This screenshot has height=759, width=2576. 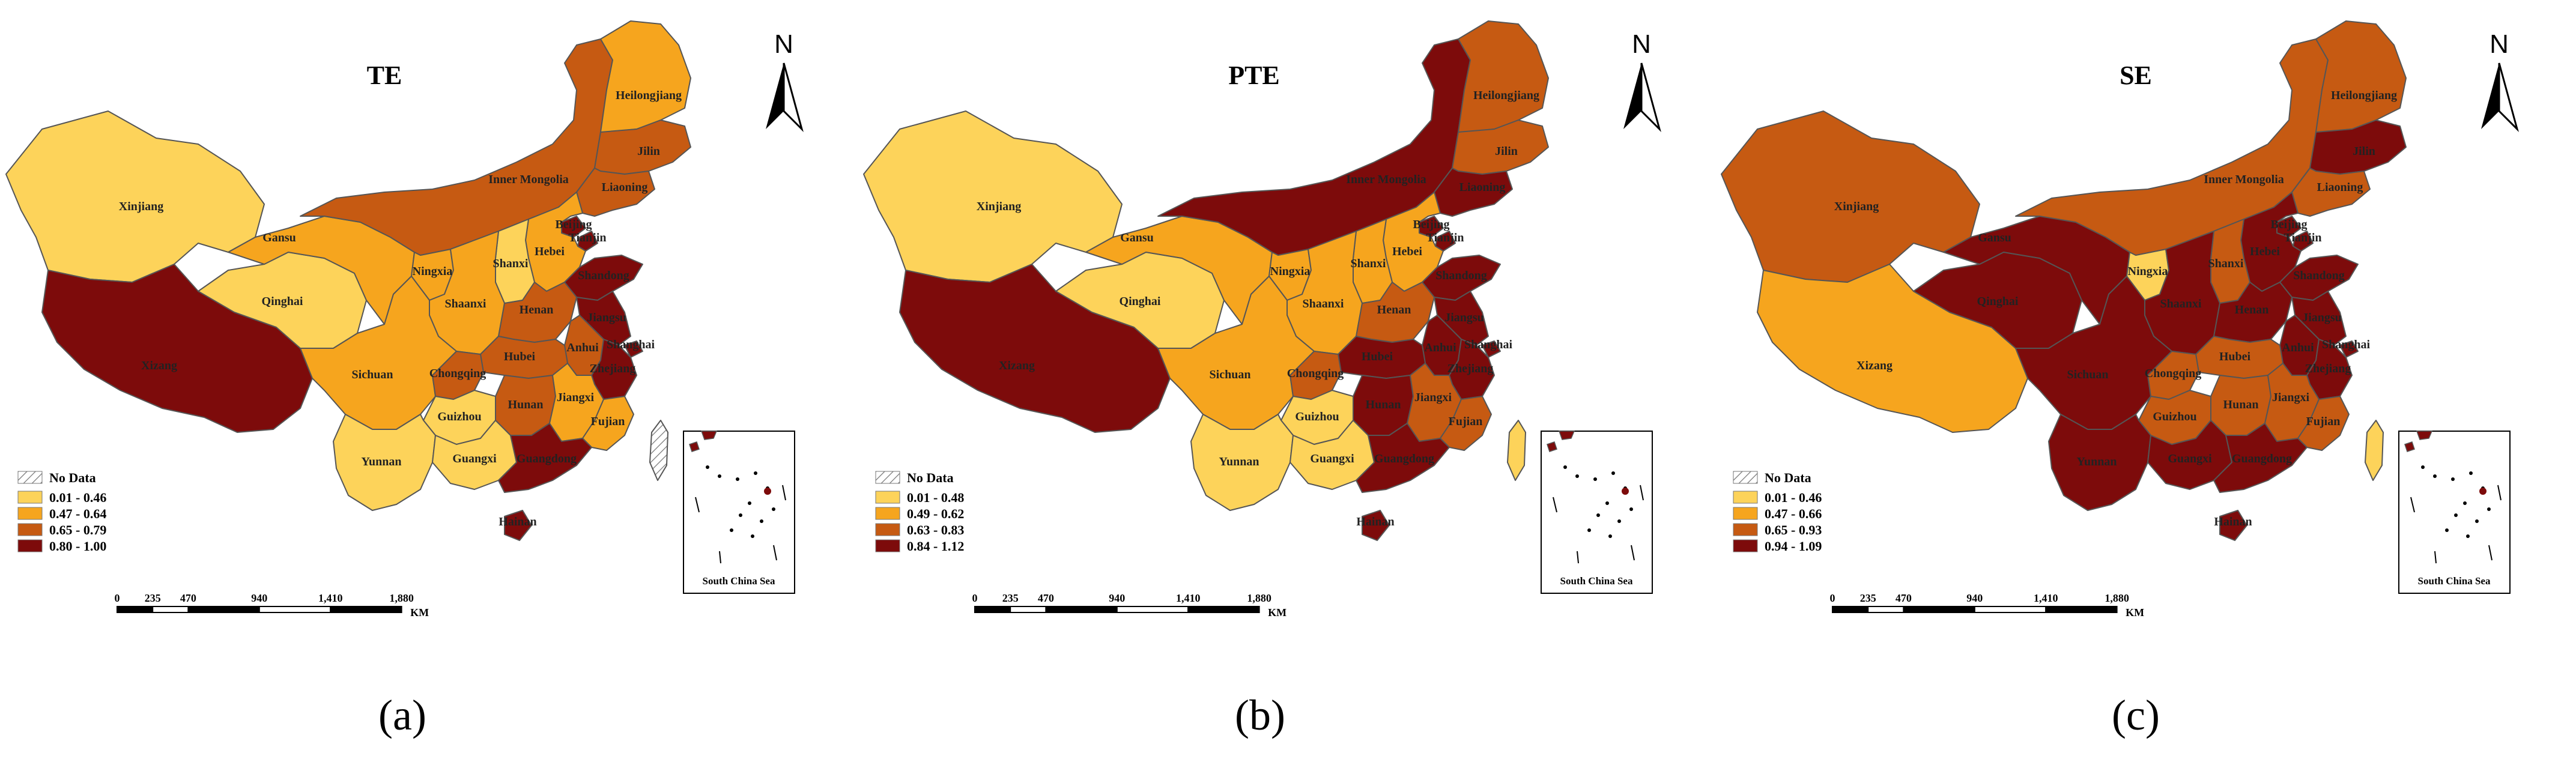 What do you see at coordinates (1506, 151) in the screenshot?
I see `province-label-jilin: Jilin` at bounding box center [1506, 151].